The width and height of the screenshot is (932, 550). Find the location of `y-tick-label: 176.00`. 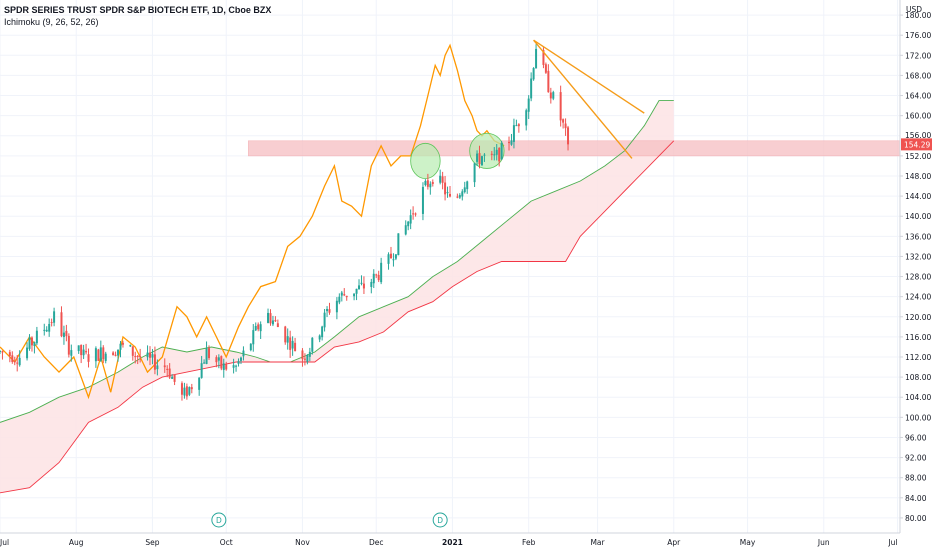

y-tick-label: 176.00 is located at coordinates (918, 35).